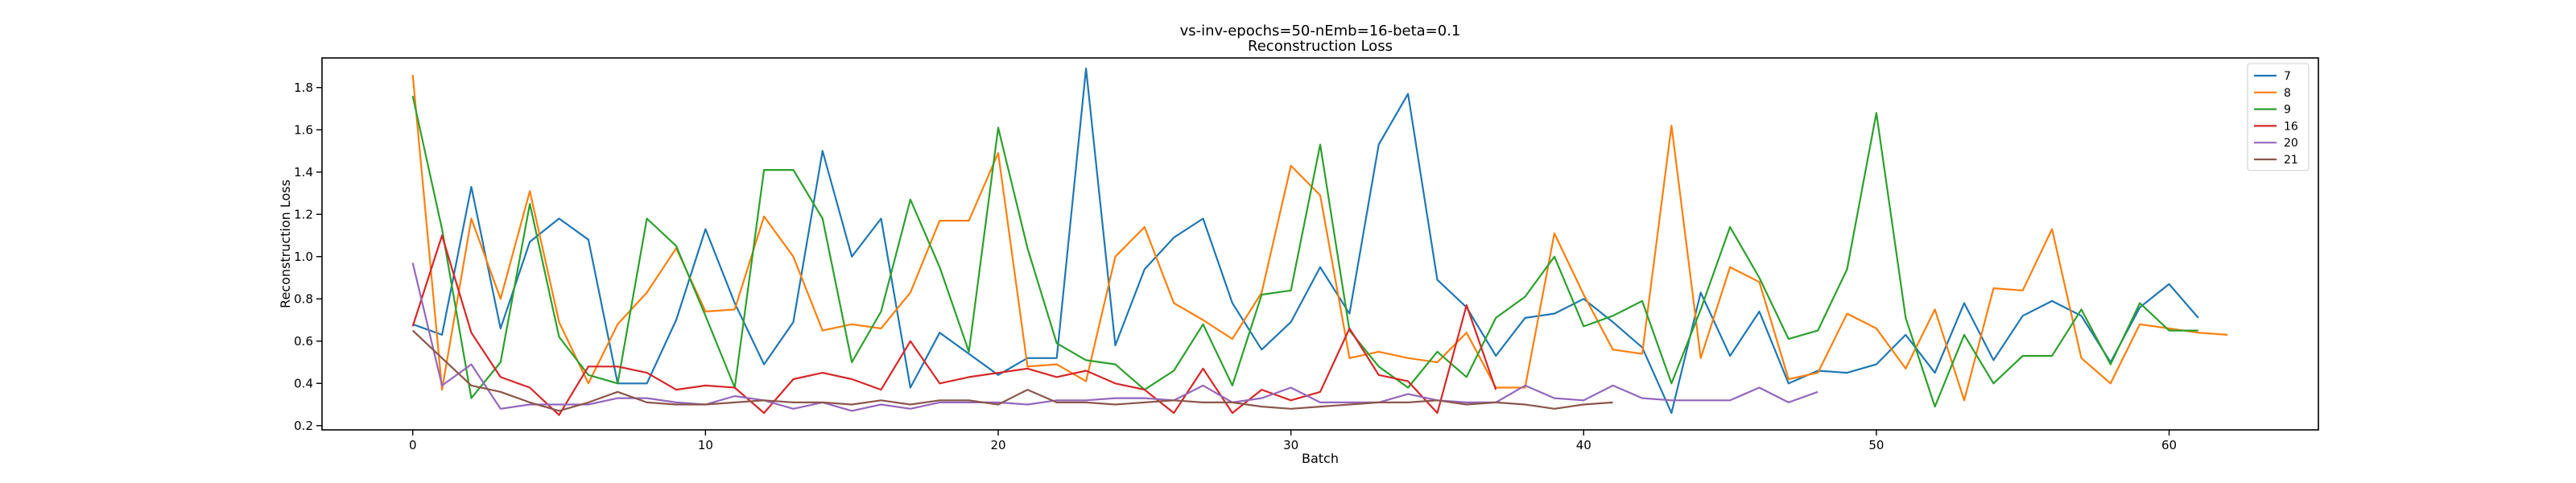 The width and height of the screenshot is (2576, 483). I want to click on x-tick-label: 30, so click(1290, 445).